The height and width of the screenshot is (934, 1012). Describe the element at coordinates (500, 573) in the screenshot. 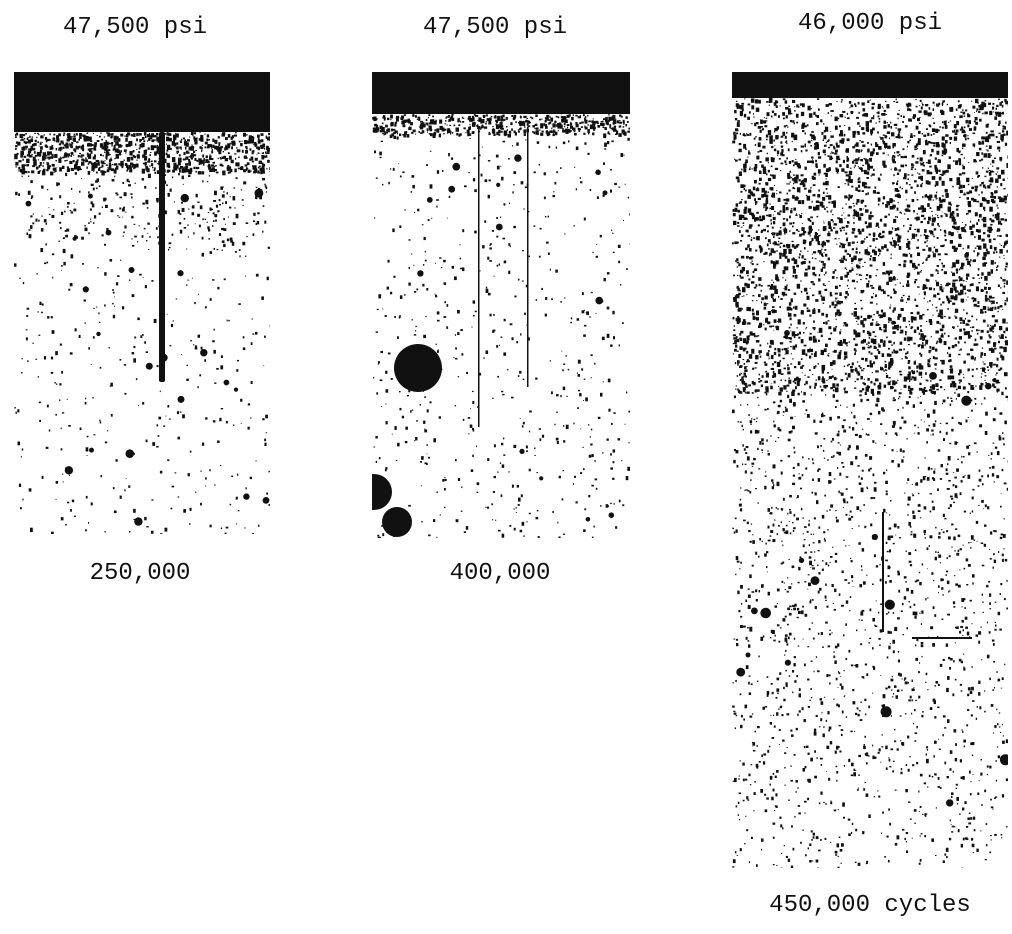

I see `specimen-2-cycles-label: 400,000` at that location.